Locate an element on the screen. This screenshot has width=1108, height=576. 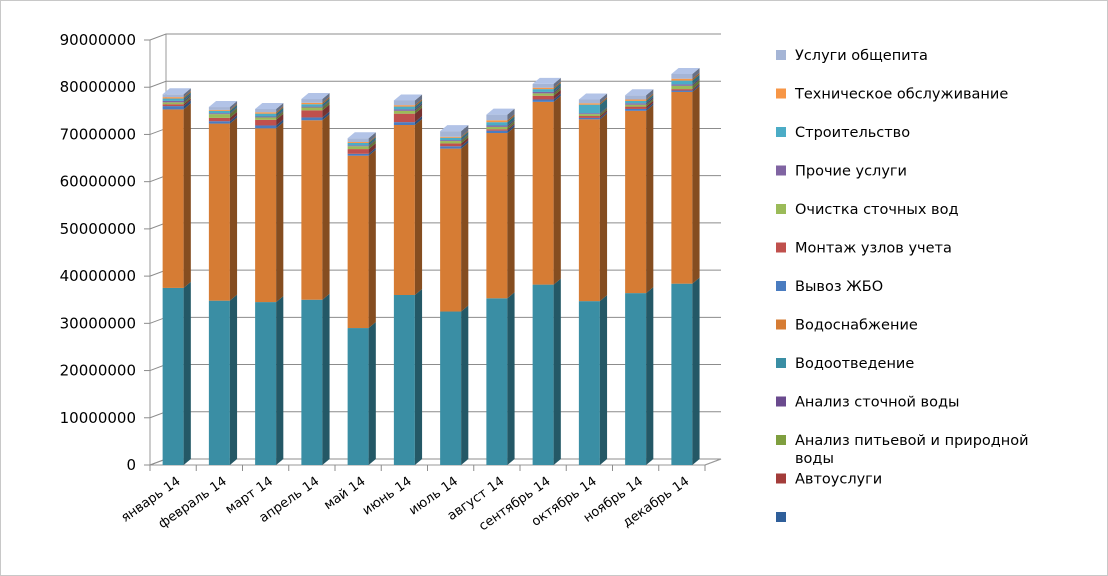
legend-item: Техническое обслуживание is located at coordinates (892, 95).